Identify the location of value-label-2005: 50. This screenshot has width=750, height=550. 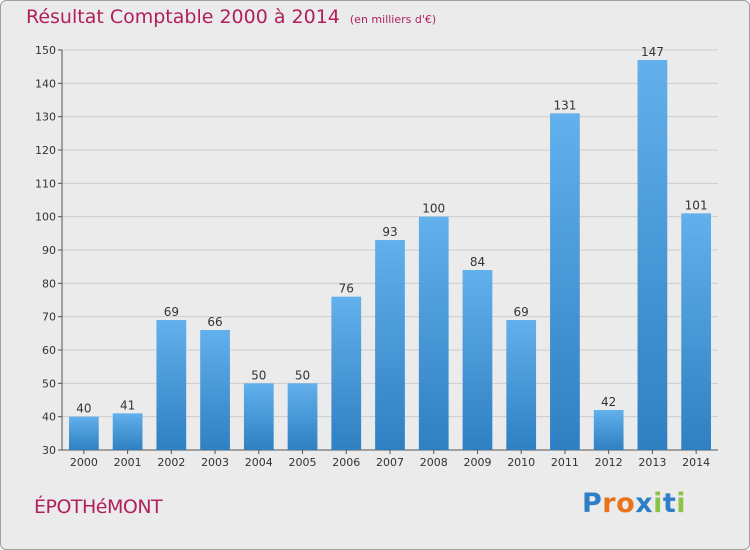
(302, 375).